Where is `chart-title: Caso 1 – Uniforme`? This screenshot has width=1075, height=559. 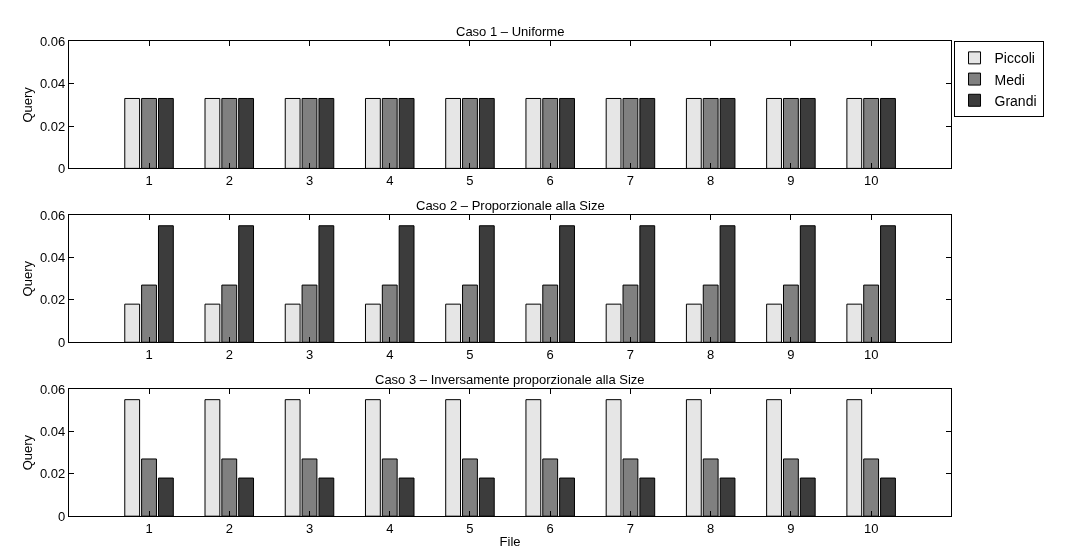
chart-title: Caso 1 – Uniforme is located at coordinates (510, 31).